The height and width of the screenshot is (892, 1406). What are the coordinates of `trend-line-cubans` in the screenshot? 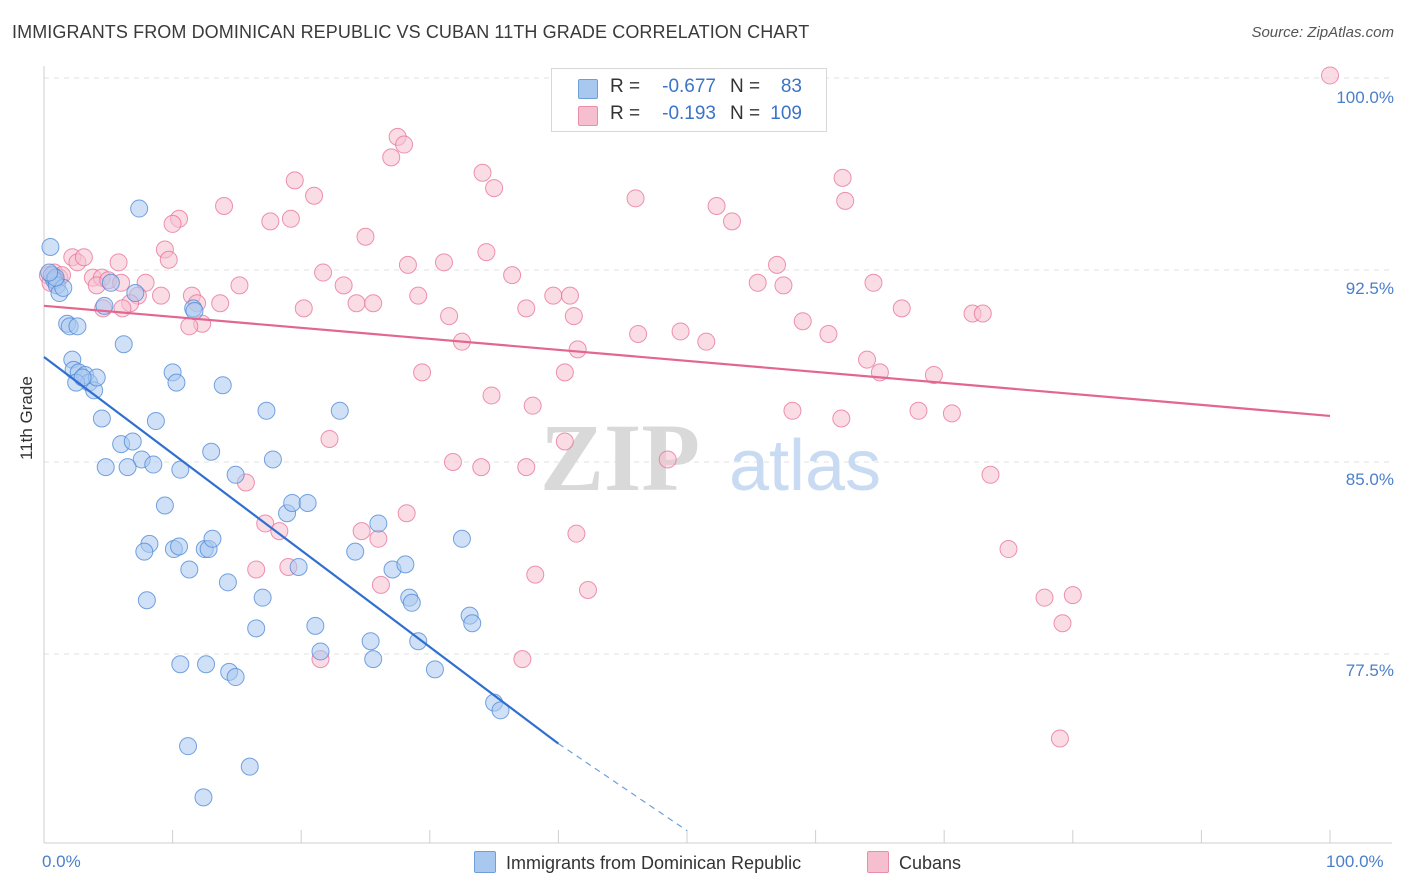 It's located at (687, 361).